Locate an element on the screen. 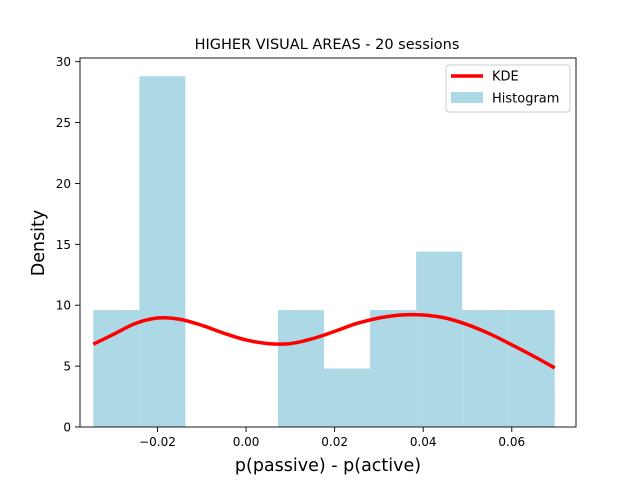 The height and width of the screenshot is (484, 640). kde-layer is located at coordinates (324, 341).